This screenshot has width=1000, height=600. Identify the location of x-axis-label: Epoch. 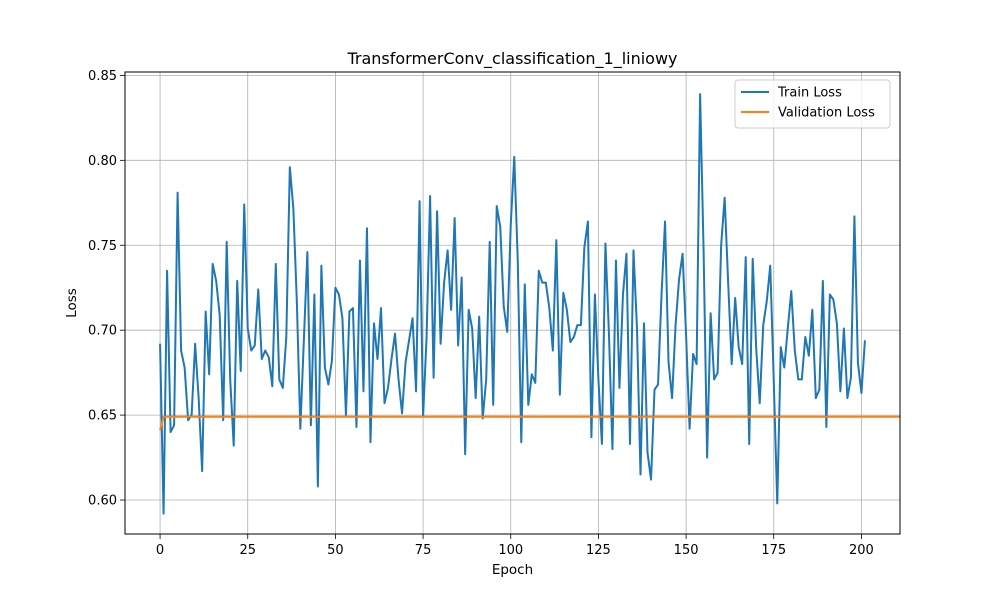
(512, 570).